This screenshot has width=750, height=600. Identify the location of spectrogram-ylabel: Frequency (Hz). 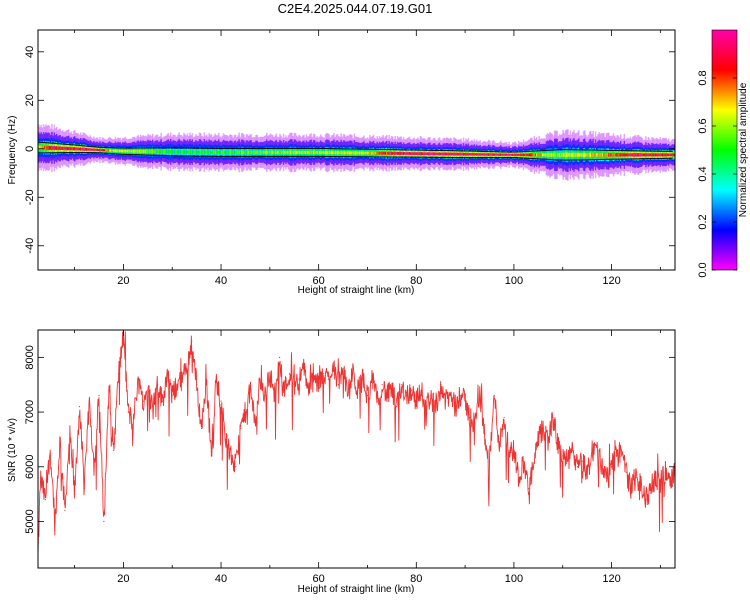
(12, 150).